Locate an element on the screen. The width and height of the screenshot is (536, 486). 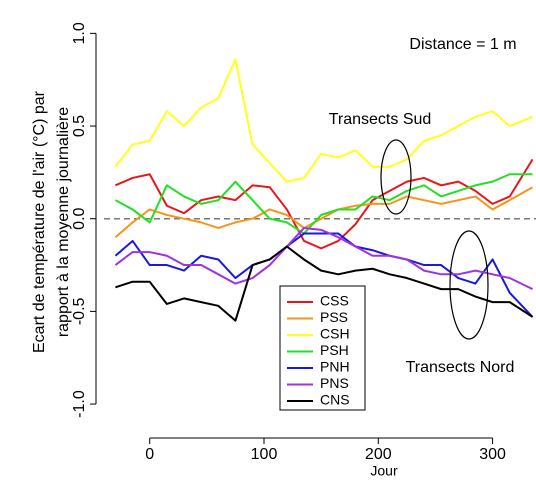
y-tick-label: -1.0 is located at coordinates (79, 404).